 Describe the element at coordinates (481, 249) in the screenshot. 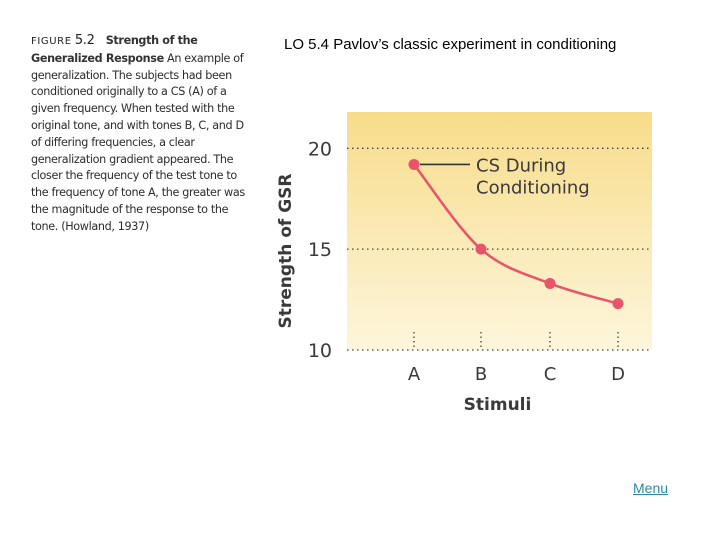

I see `data-point-b` at that location.